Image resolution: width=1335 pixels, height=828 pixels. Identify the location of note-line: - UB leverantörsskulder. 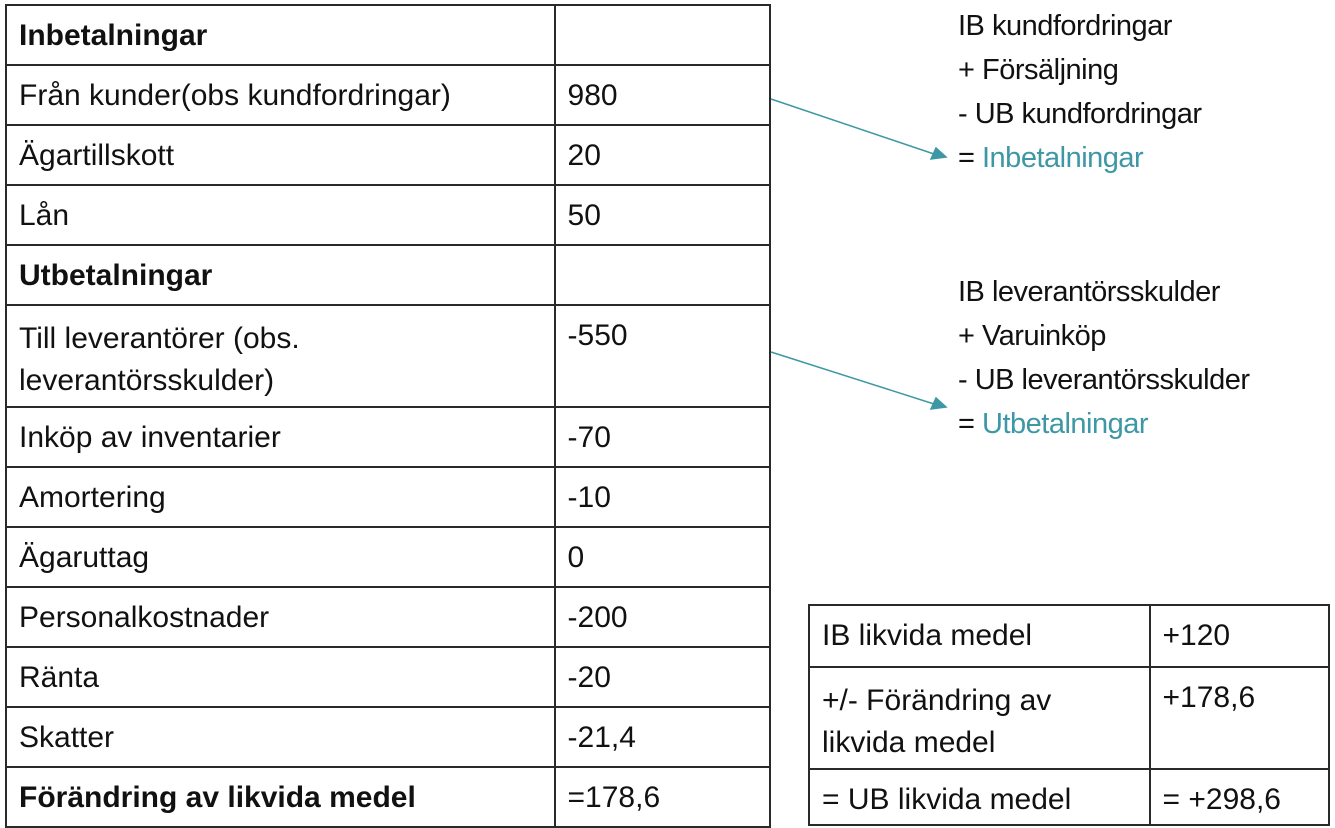
(1104, 380).